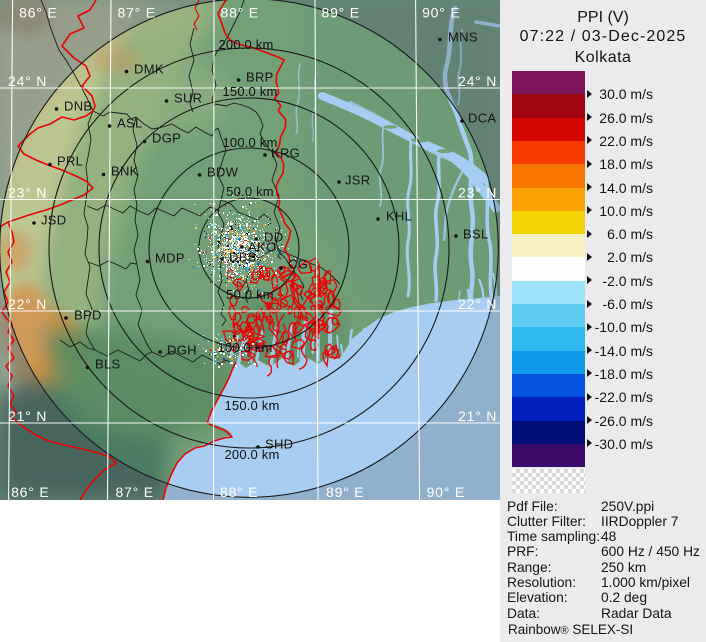 This screenshot has width=706, height=642. Describe the element at coordinates (223, 172) in the screenshot. I see `svg-text: BDW` at that location.